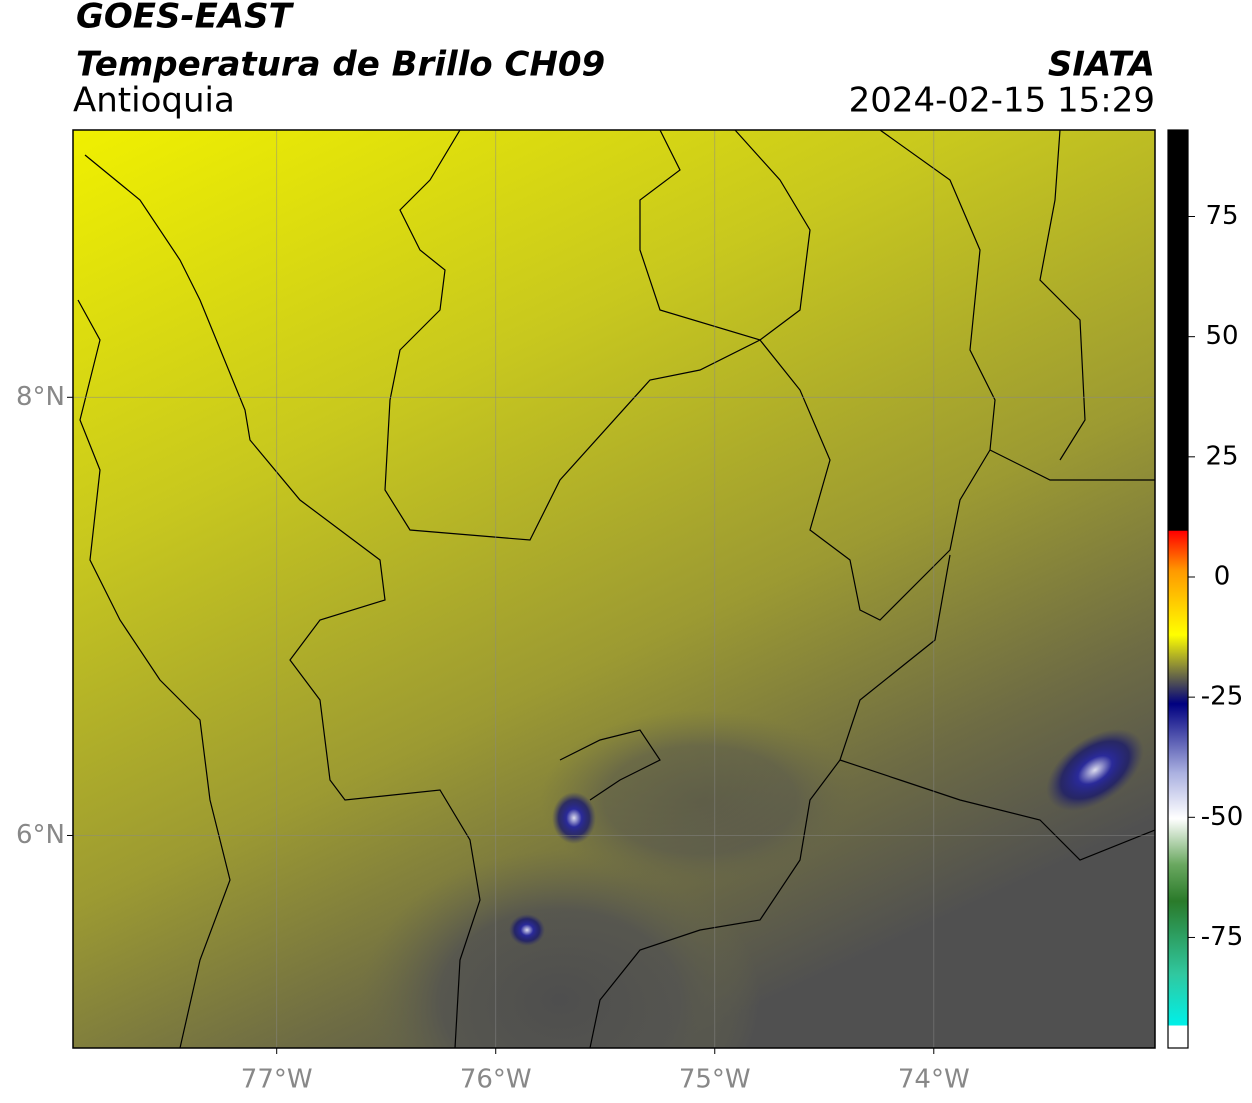  What do you see at coordinates (1002, 101) in the screenshot?
I see `datetime: 2024-02-15 15:29` at bounding box center [1002, 101].